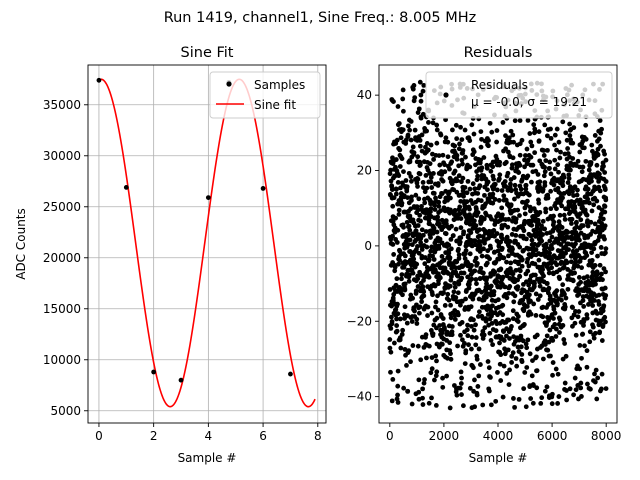 Image resolution: width=640 pixels, height=480 pixels. Describe the element at coordinates (265, 95) in the screenshot. I see `sine-fit-legend-box` at that location.